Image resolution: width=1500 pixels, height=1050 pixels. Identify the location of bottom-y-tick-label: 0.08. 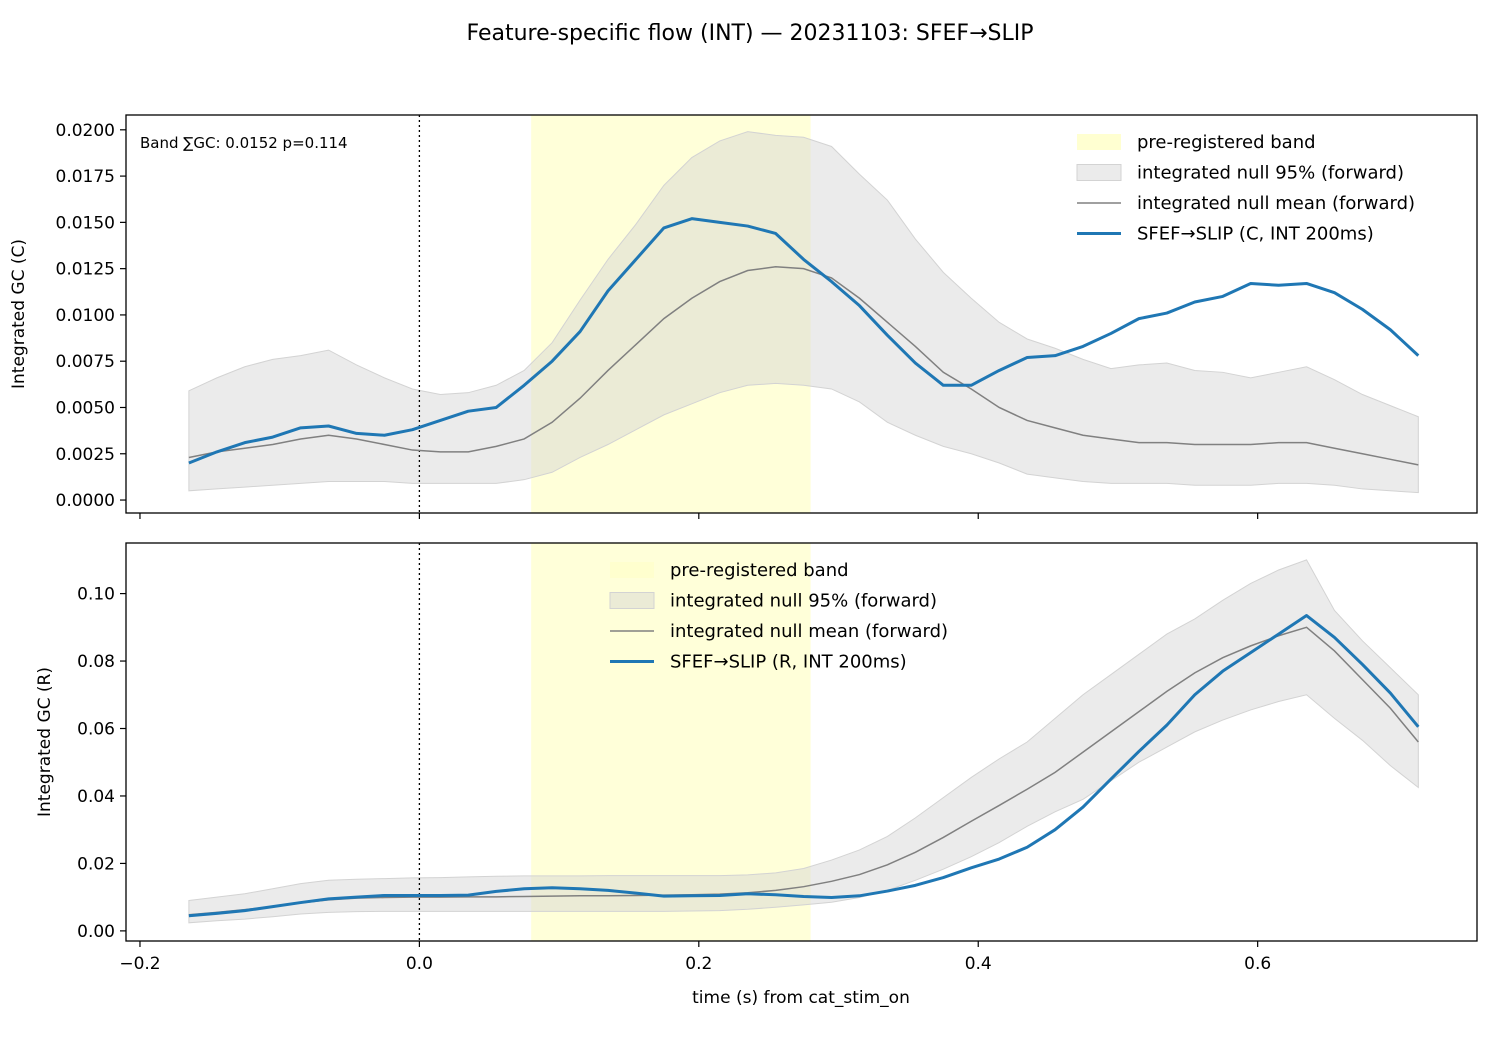
(96, 662).